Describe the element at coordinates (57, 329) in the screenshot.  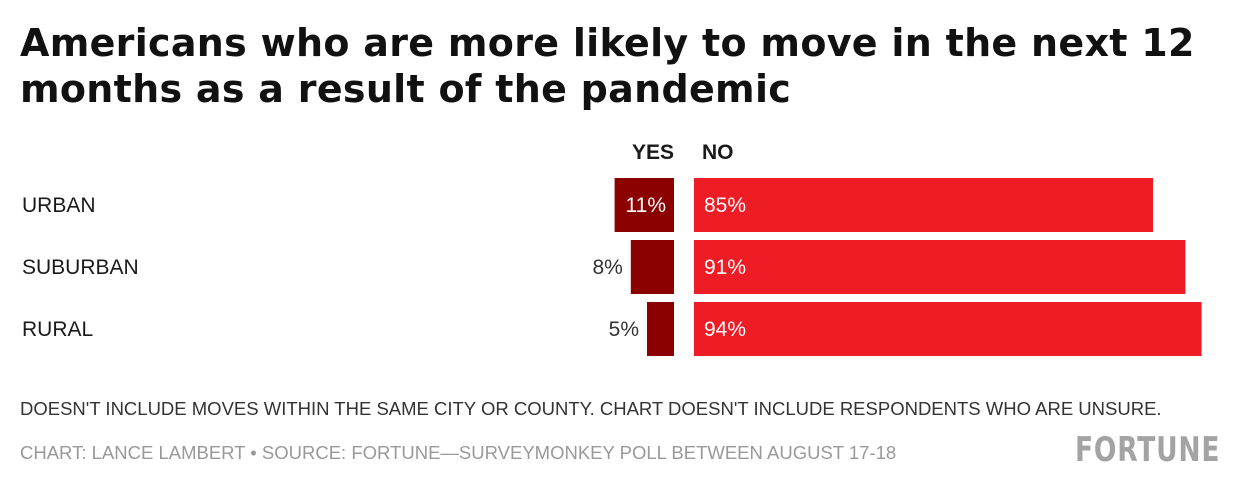
I see `category-label-rural: RURAL` at that location.